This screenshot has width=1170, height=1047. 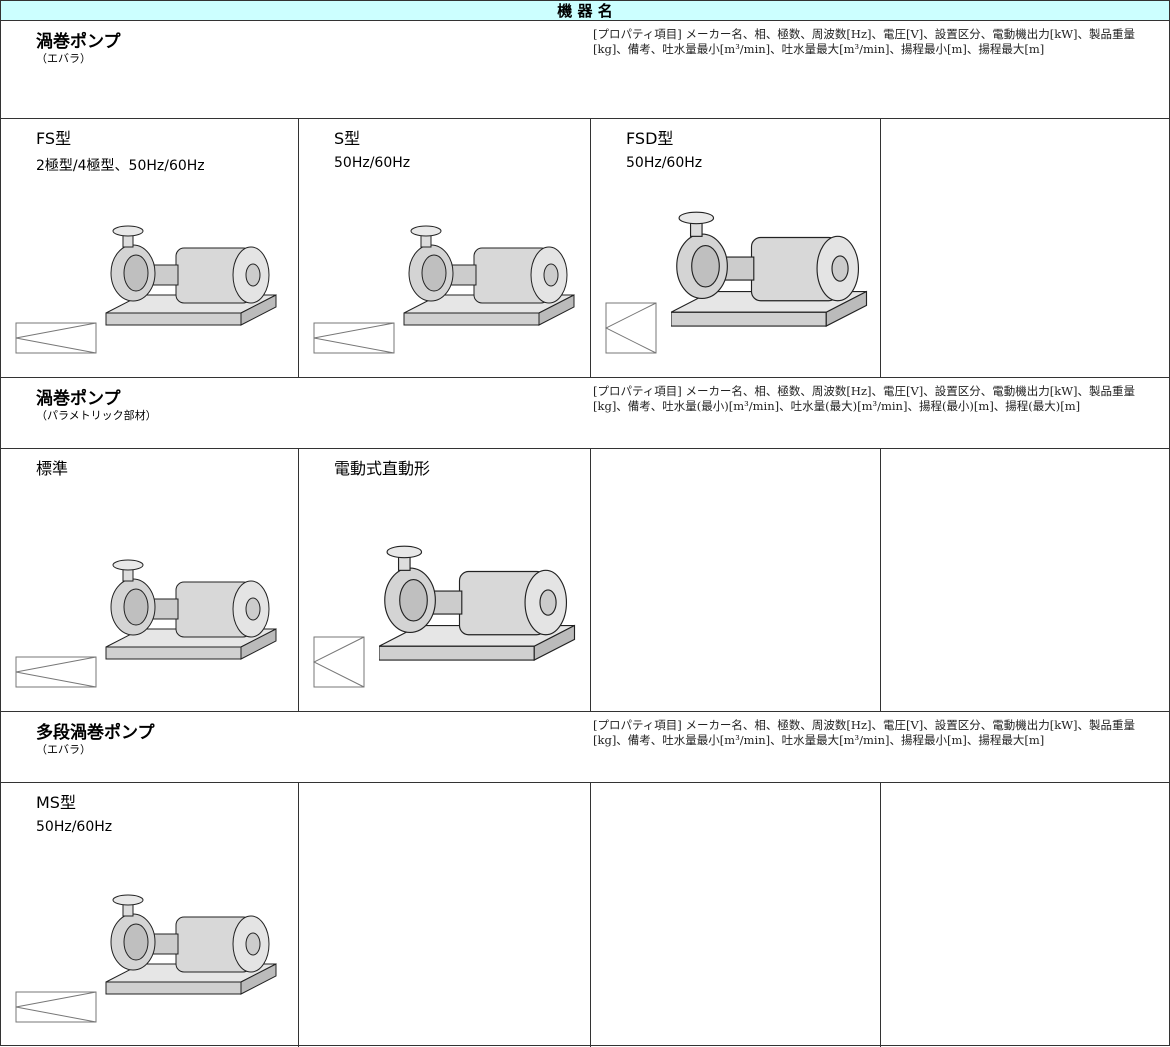 I want to click on item-name: FS型, so click(x=54, y=138).